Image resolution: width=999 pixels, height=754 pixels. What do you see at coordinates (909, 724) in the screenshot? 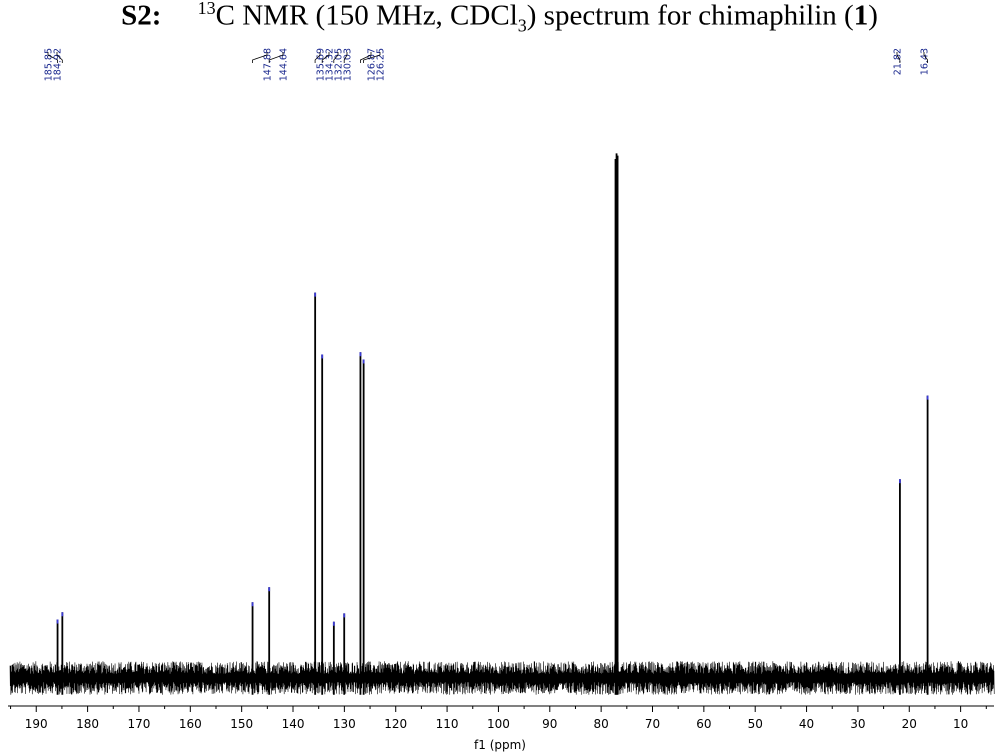
I see `x-tick-label-20: 20` at bounding box center [909, 724].